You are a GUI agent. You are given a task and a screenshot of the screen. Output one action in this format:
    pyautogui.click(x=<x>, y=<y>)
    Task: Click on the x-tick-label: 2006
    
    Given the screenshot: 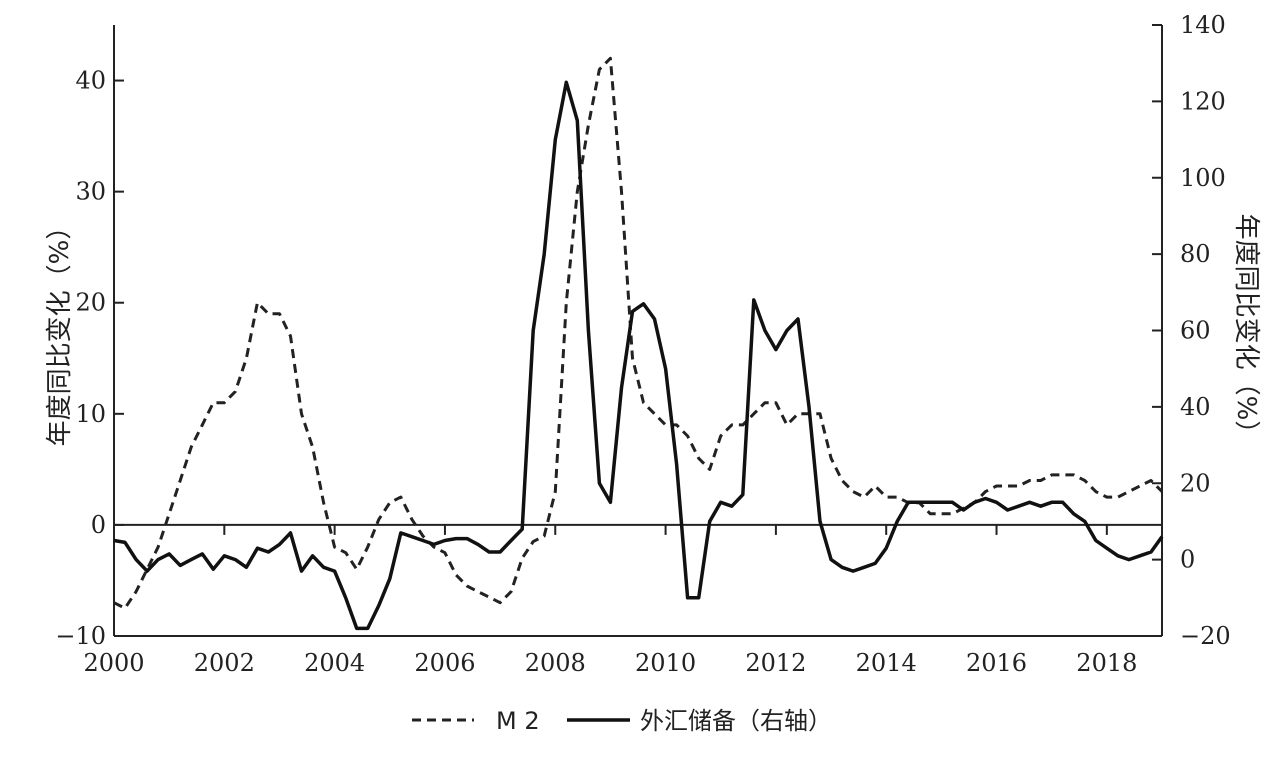 What is the action you would take?
    pyautogui.click(x=444, y=663)
    